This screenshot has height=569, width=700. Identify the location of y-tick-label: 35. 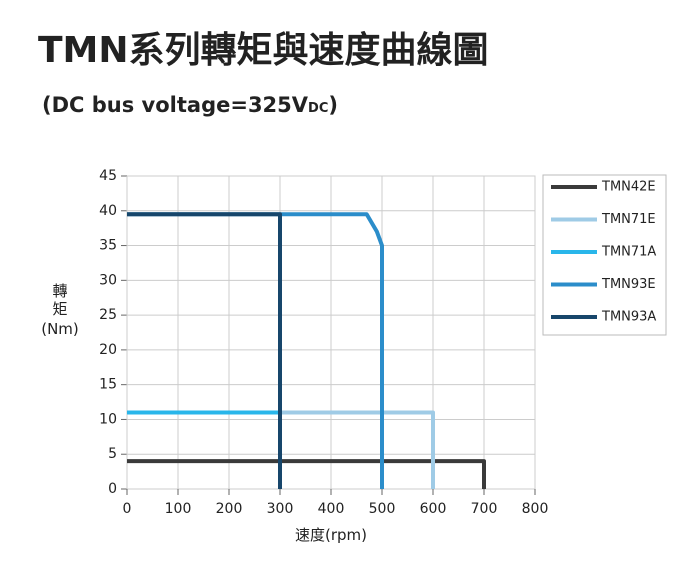
(108, 246).